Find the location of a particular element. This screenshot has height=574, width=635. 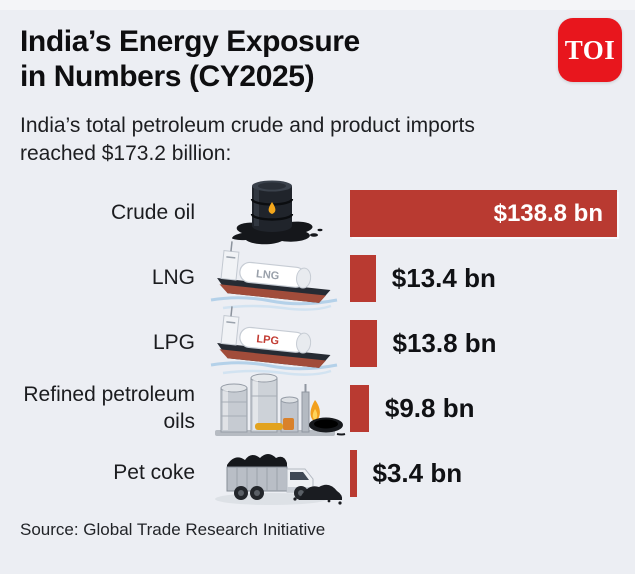

category-label-lng: LNG is located at coordinates (173, 278).